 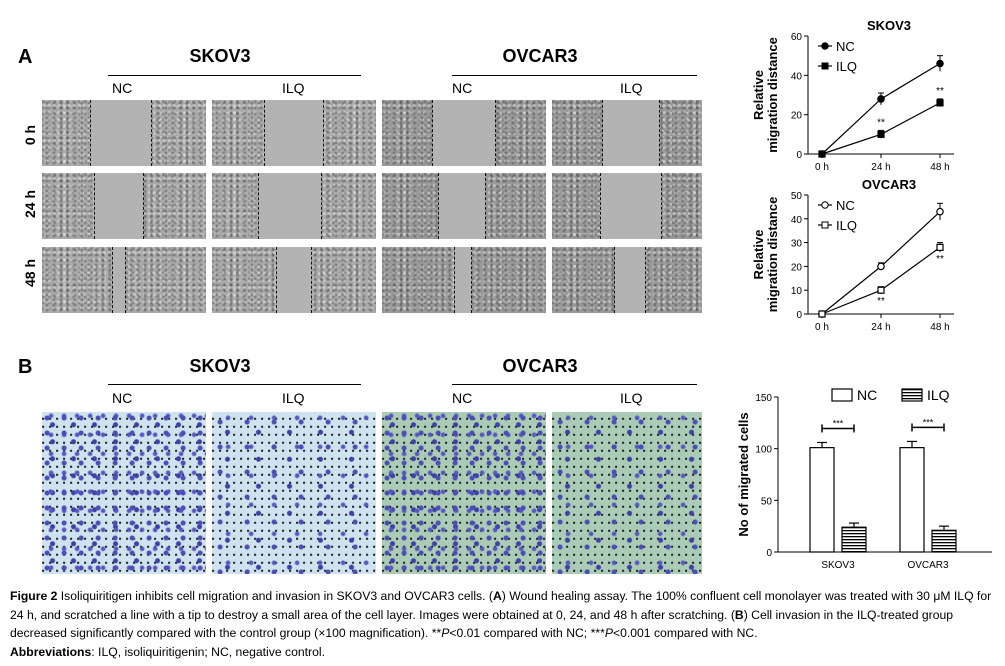 I want to click on wound-image-skov3-ilq-24h, so click(x=294, y=206).